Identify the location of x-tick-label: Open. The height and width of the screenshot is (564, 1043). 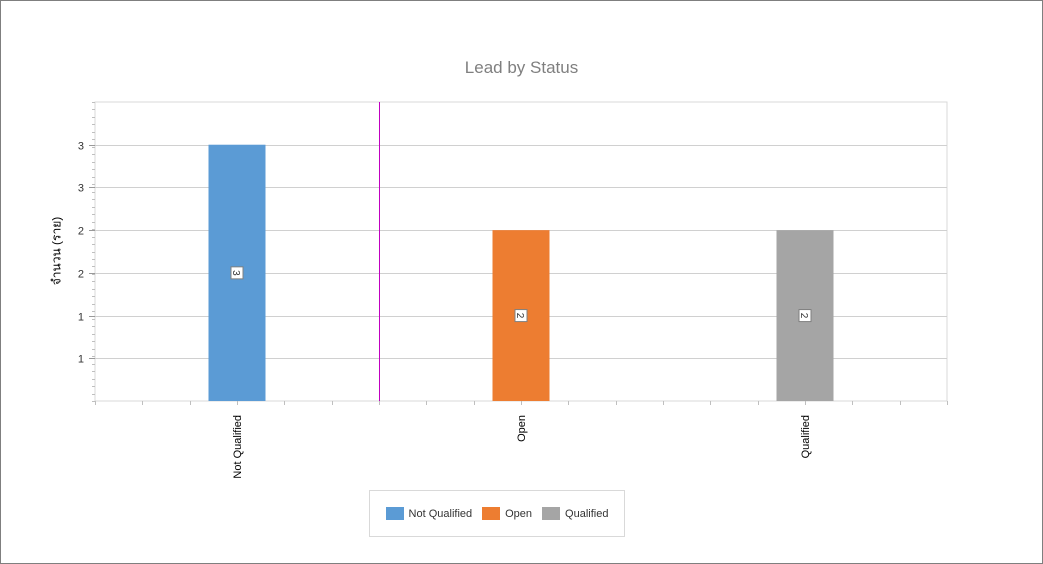
(522, 428).